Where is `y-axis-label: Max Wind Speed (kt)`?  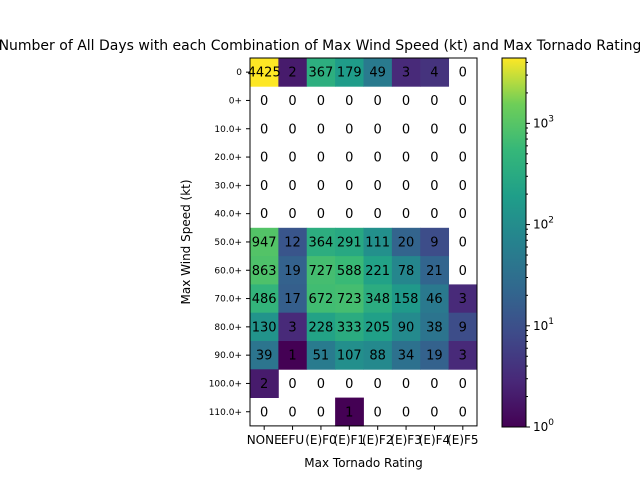 y-axis-label: Max Wind Speed (kt) is located at coordinates (186, 241).